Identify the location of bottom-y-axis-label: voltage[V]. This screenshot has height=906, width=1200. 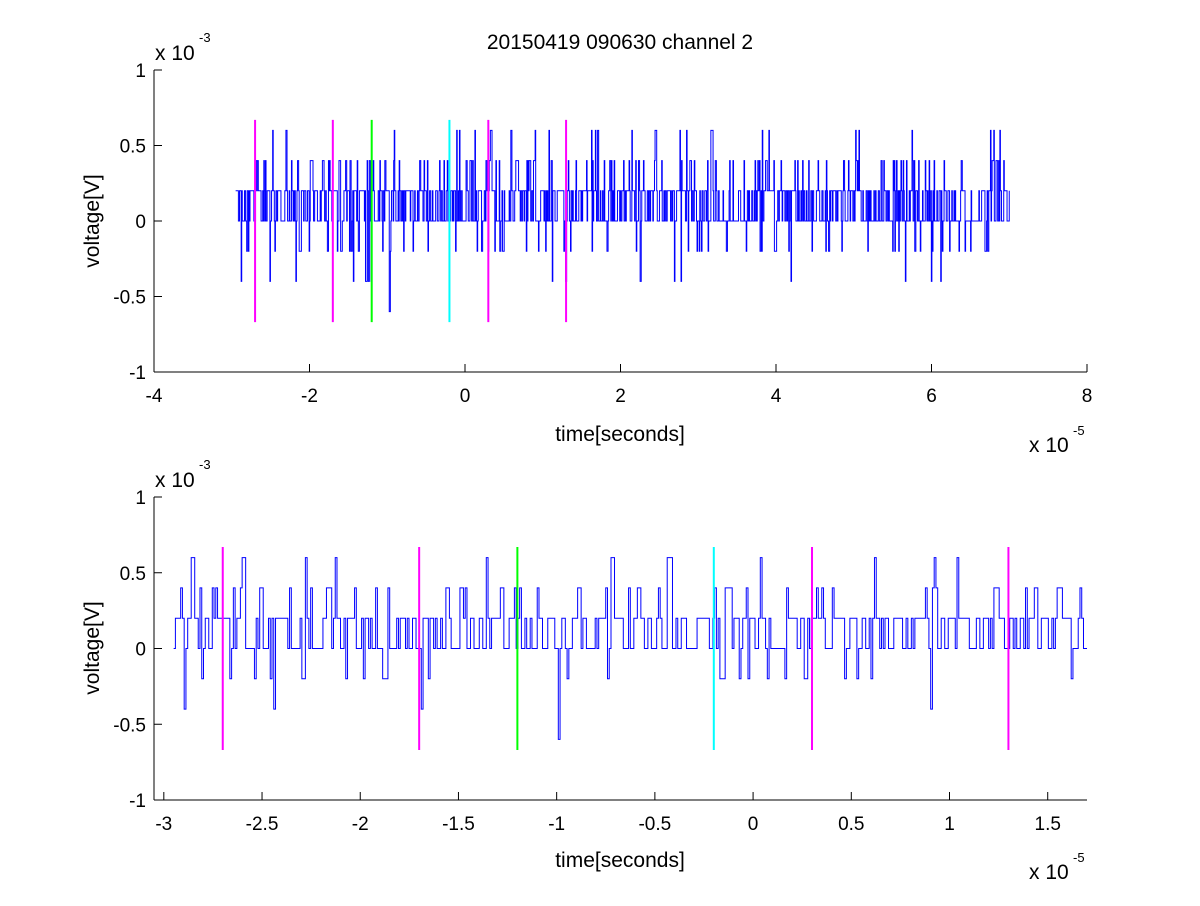
(92, 647).